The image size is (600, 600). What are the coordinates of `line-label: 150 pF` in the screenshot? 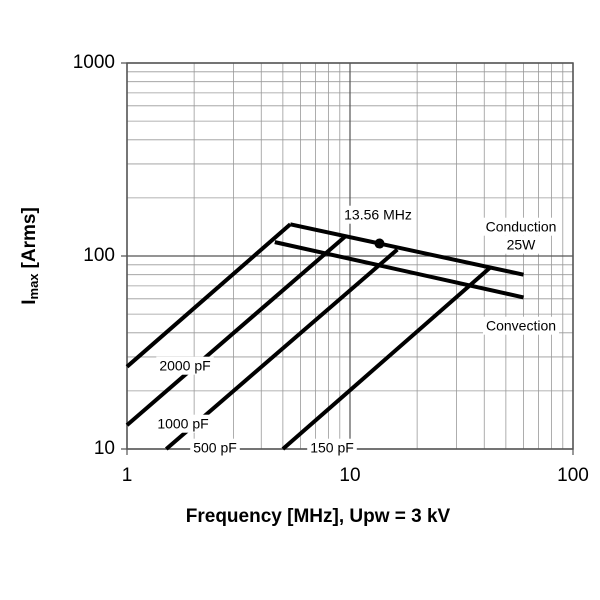 It's located at (332, 448).